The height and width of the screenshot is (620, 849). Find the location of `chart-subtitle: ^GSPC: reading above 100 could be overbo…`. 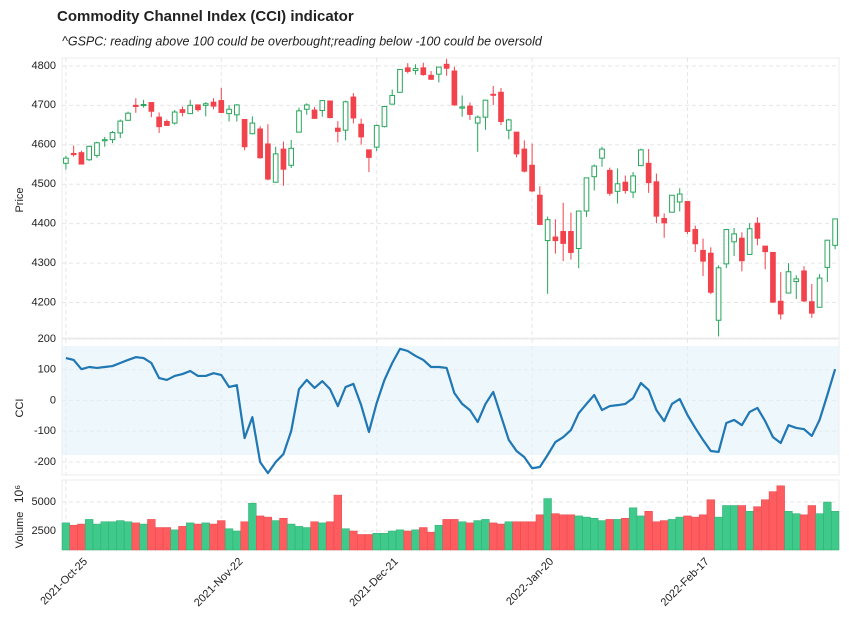

chart-subtitle: ^GSPC: reading above 100 could be overbo… is located at coordinates (302, 41).